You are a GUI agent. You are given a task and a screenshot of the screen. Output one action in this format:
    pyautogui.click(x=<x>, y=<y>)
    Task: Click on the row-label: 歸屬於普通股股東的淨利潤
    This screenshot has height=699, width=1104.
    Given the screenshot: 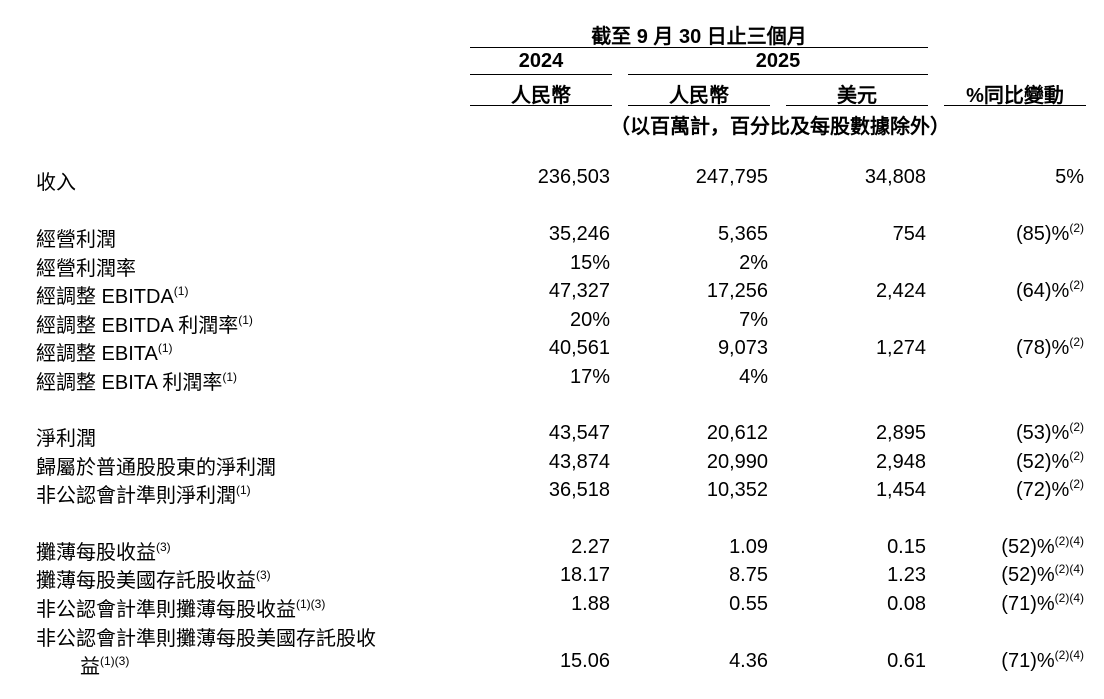 What is the action you would take?
    pyautogui.click(x=156, y=465)
    